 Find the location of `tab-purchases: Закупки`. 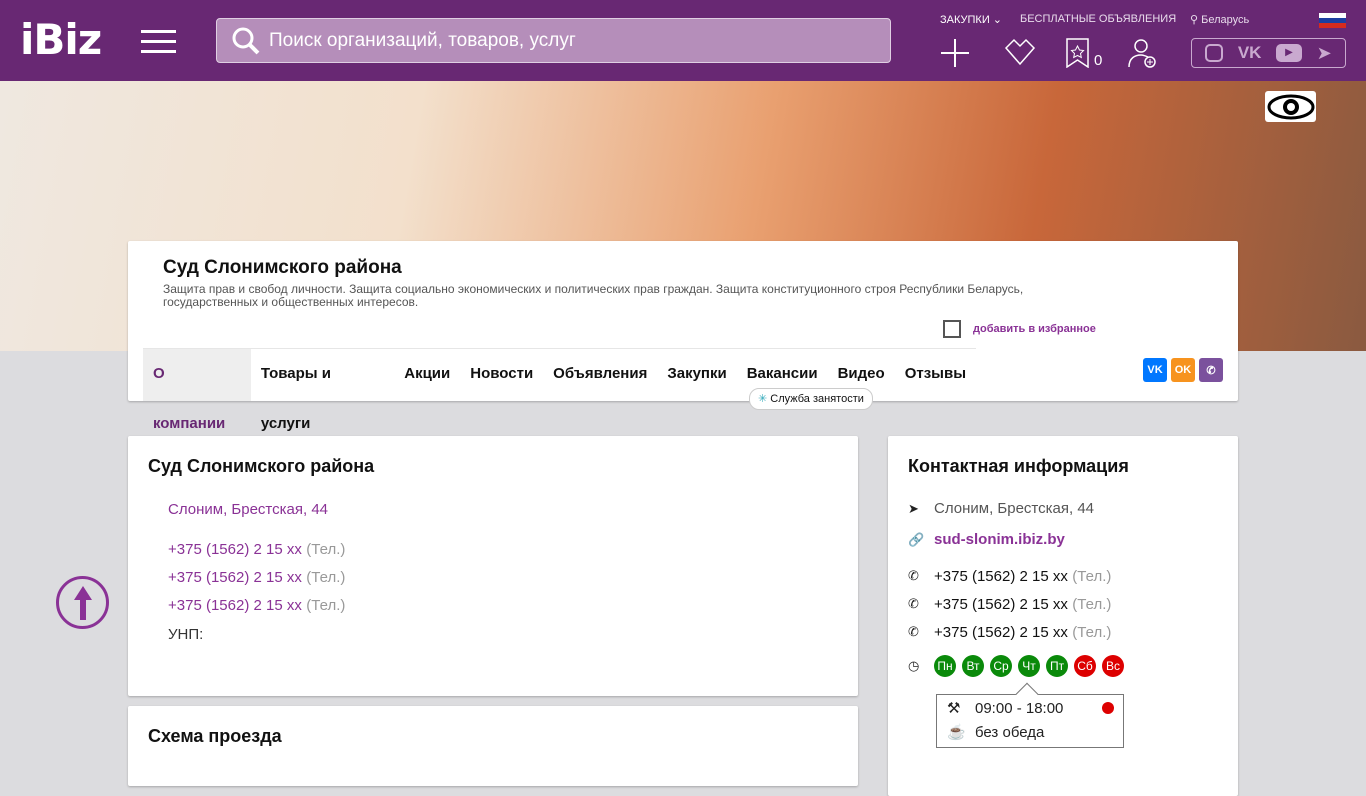

tab-purchases: Закупки is located at coordinates (697, 373).